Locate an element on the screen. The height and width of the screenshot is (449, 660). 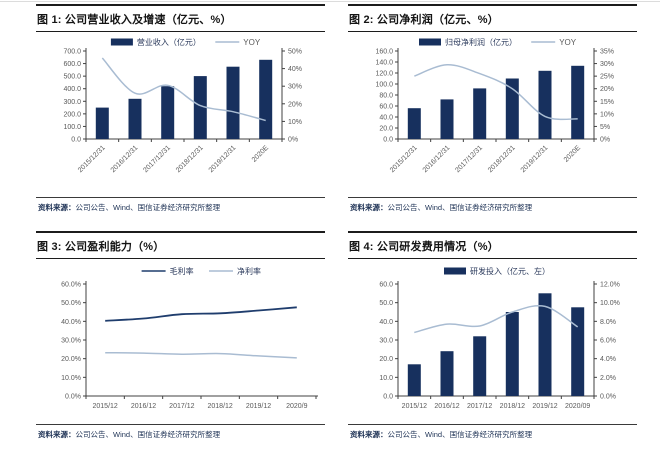
figure-3-source: 资料来源：公司公告、Wind、国信证券经济研究所整理 is located at coordinates (180, 434).